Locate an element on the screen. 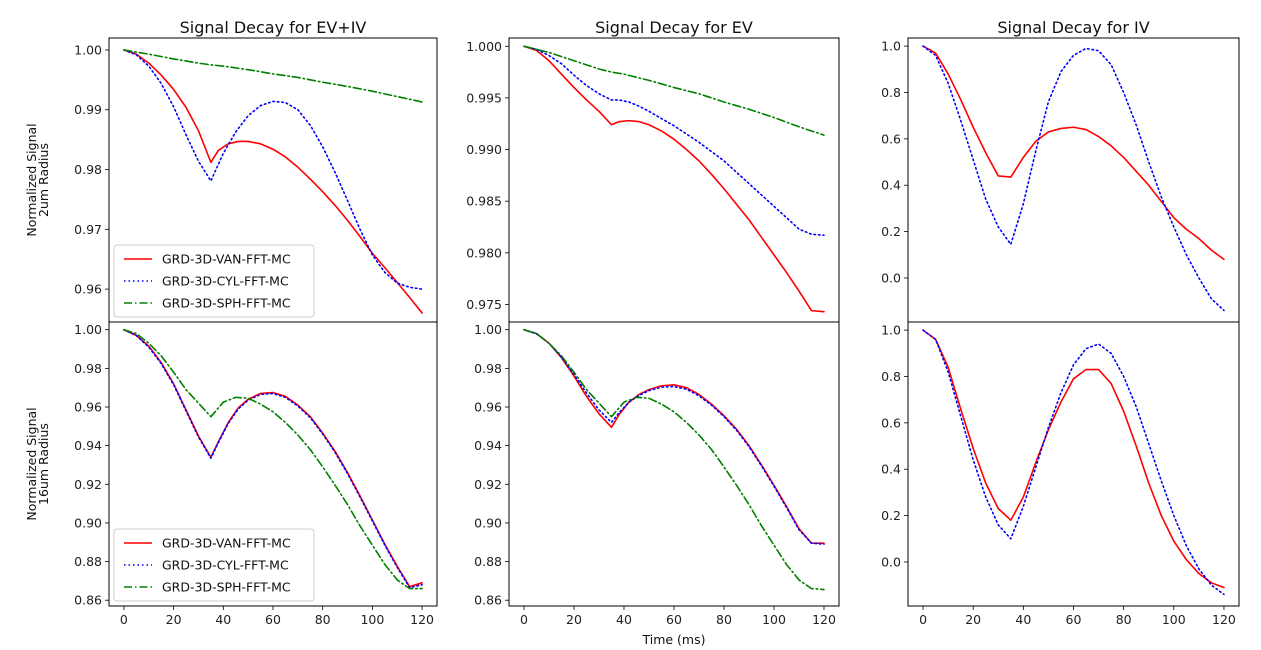 The image size is (1261, 650). column-title-0: Signal Decay for EV+IV is located at coordinates (273, 27).